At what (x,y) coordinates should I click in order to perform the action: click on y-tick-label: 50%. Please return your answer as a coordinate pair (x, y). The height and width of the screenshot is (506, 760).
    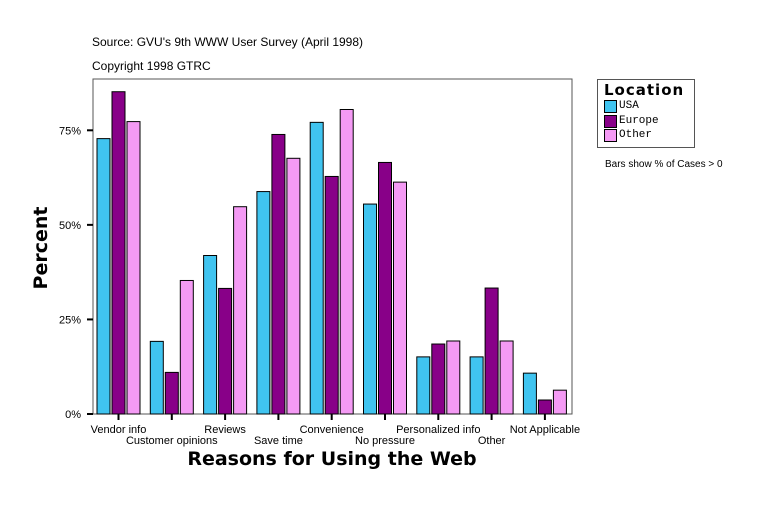
    Looking at the image, I should click on (70, 226).